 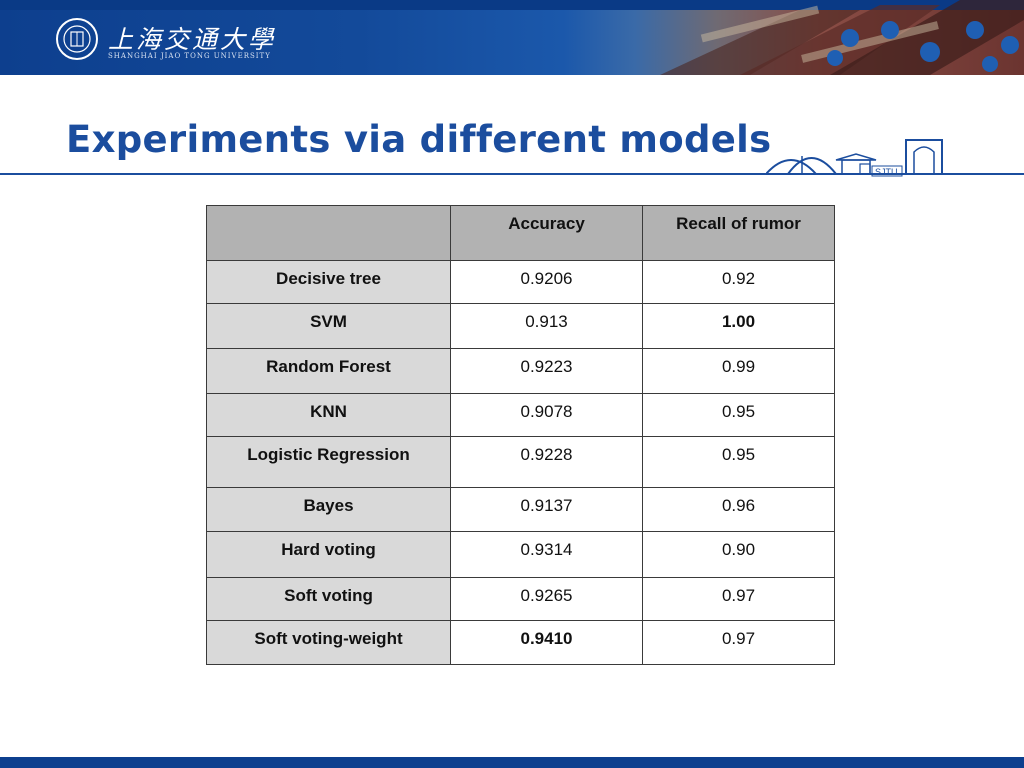 What do you see at coordinates (546, 554) in the screenshot?
I see `accuracy-cell: 0.9314` at bounding box center [546, 554].